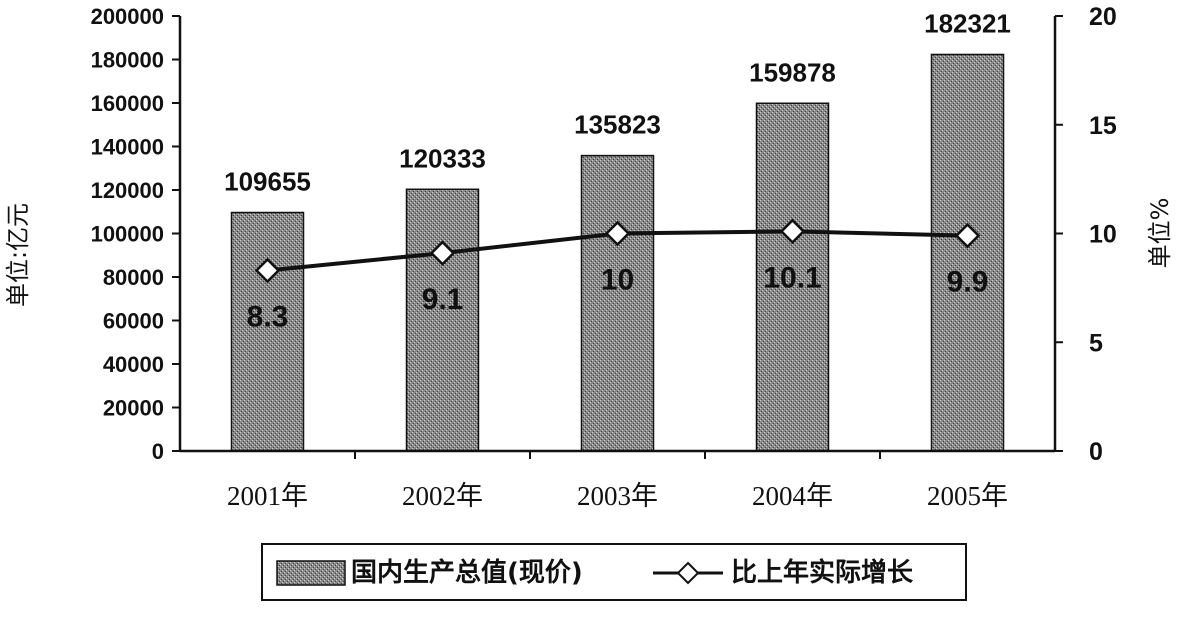 This screenshot has width=1192, height=624. What do you see at coordinates (822, 572) in the screenshot?
I see `legend-line-label: 比上年实际增长` at bounding box center [822, 572].